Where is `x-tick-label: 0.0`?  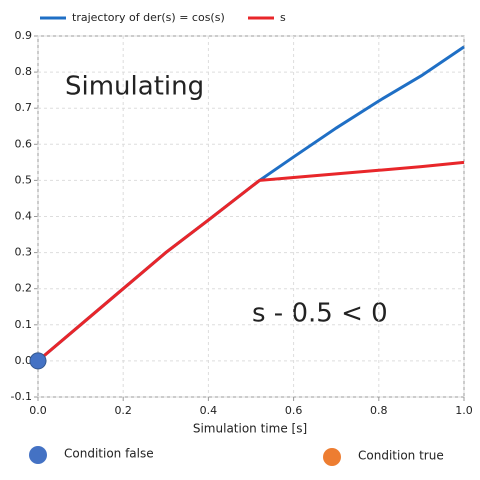 x-tick-label: 0.0 is located at coordinates (38, 410).